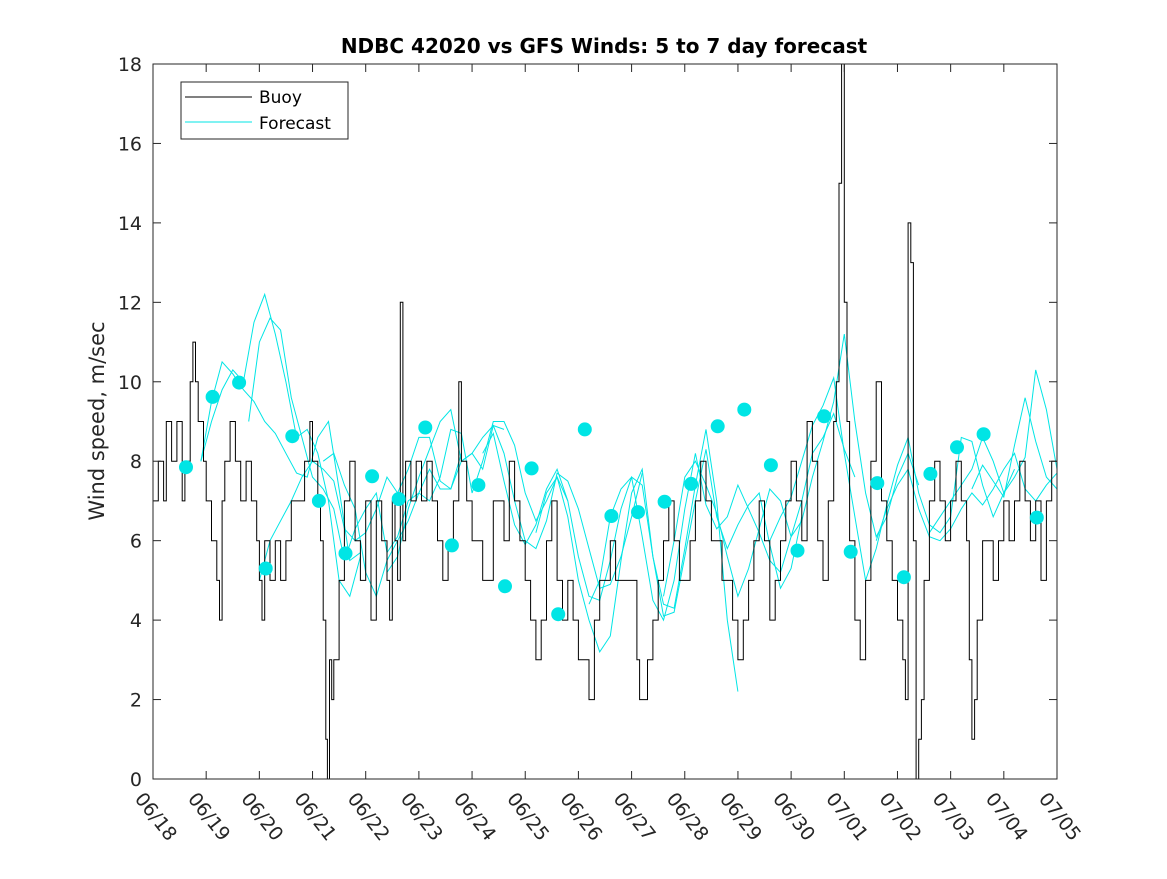 The image size is (1167, 879). What do you see at coordinates (130, 224) in the screenshot?
I see `y-tick-label: 14` at bounding box center [130, 224].